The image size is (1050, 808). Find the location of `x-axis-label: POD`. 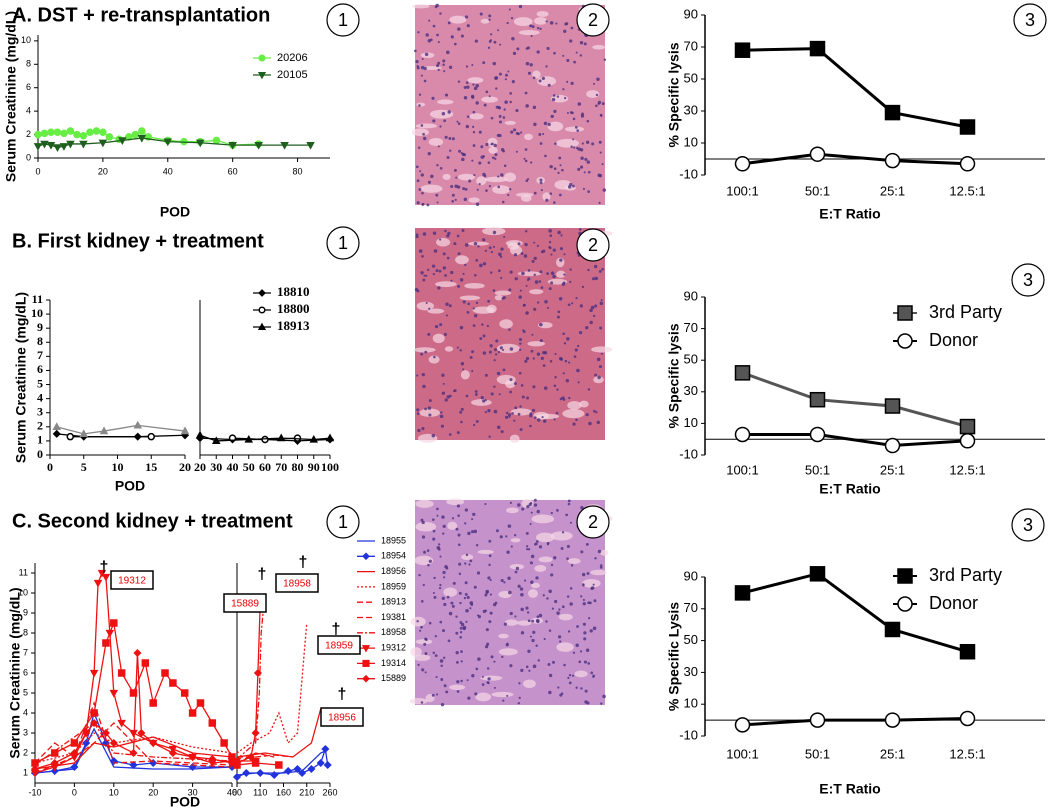

x-axis-label: POD is located at coordinates (185, 801).